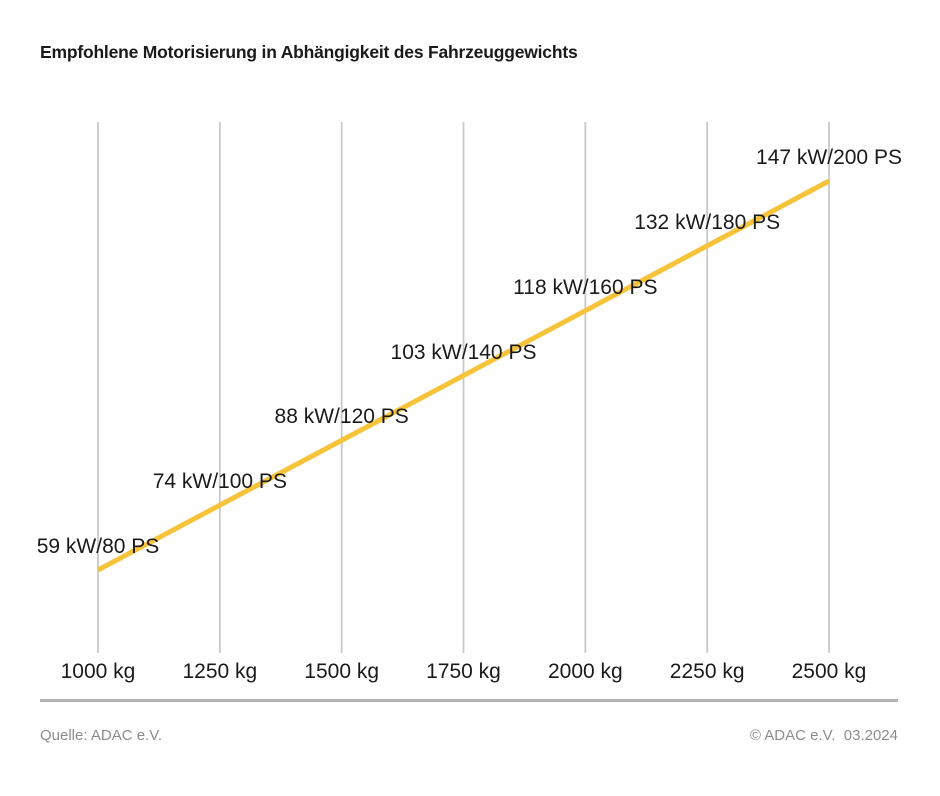 Image resolution: width=940 pixels, height=796 pixels. What do you see at coordinates (463, 352) in the screenshot?
I see `point-label: 103 kW/140 PS` at bounding box center [463, 352].